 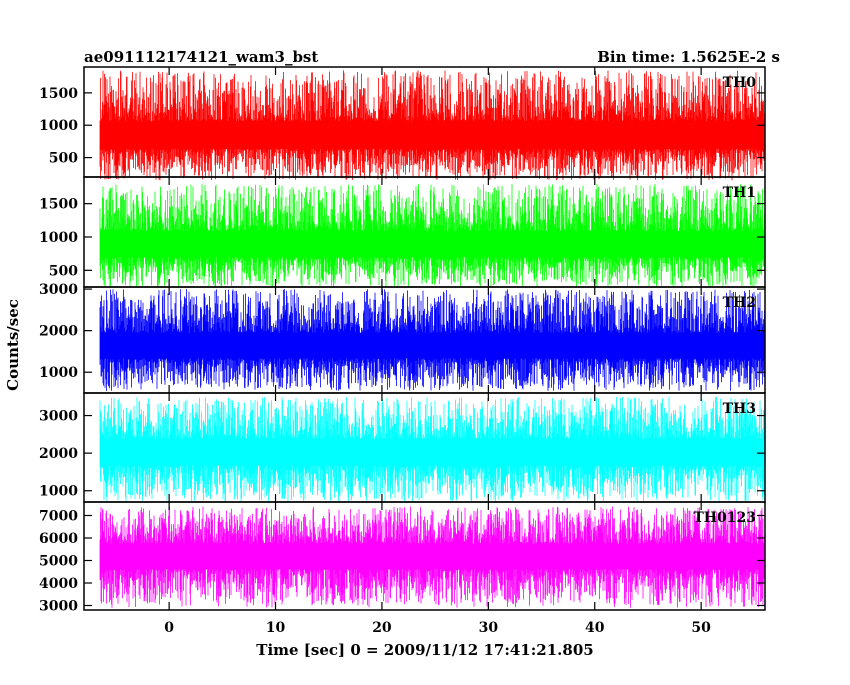 I want to click on panel-label-th0: TH0, so click(x=740, y=83).